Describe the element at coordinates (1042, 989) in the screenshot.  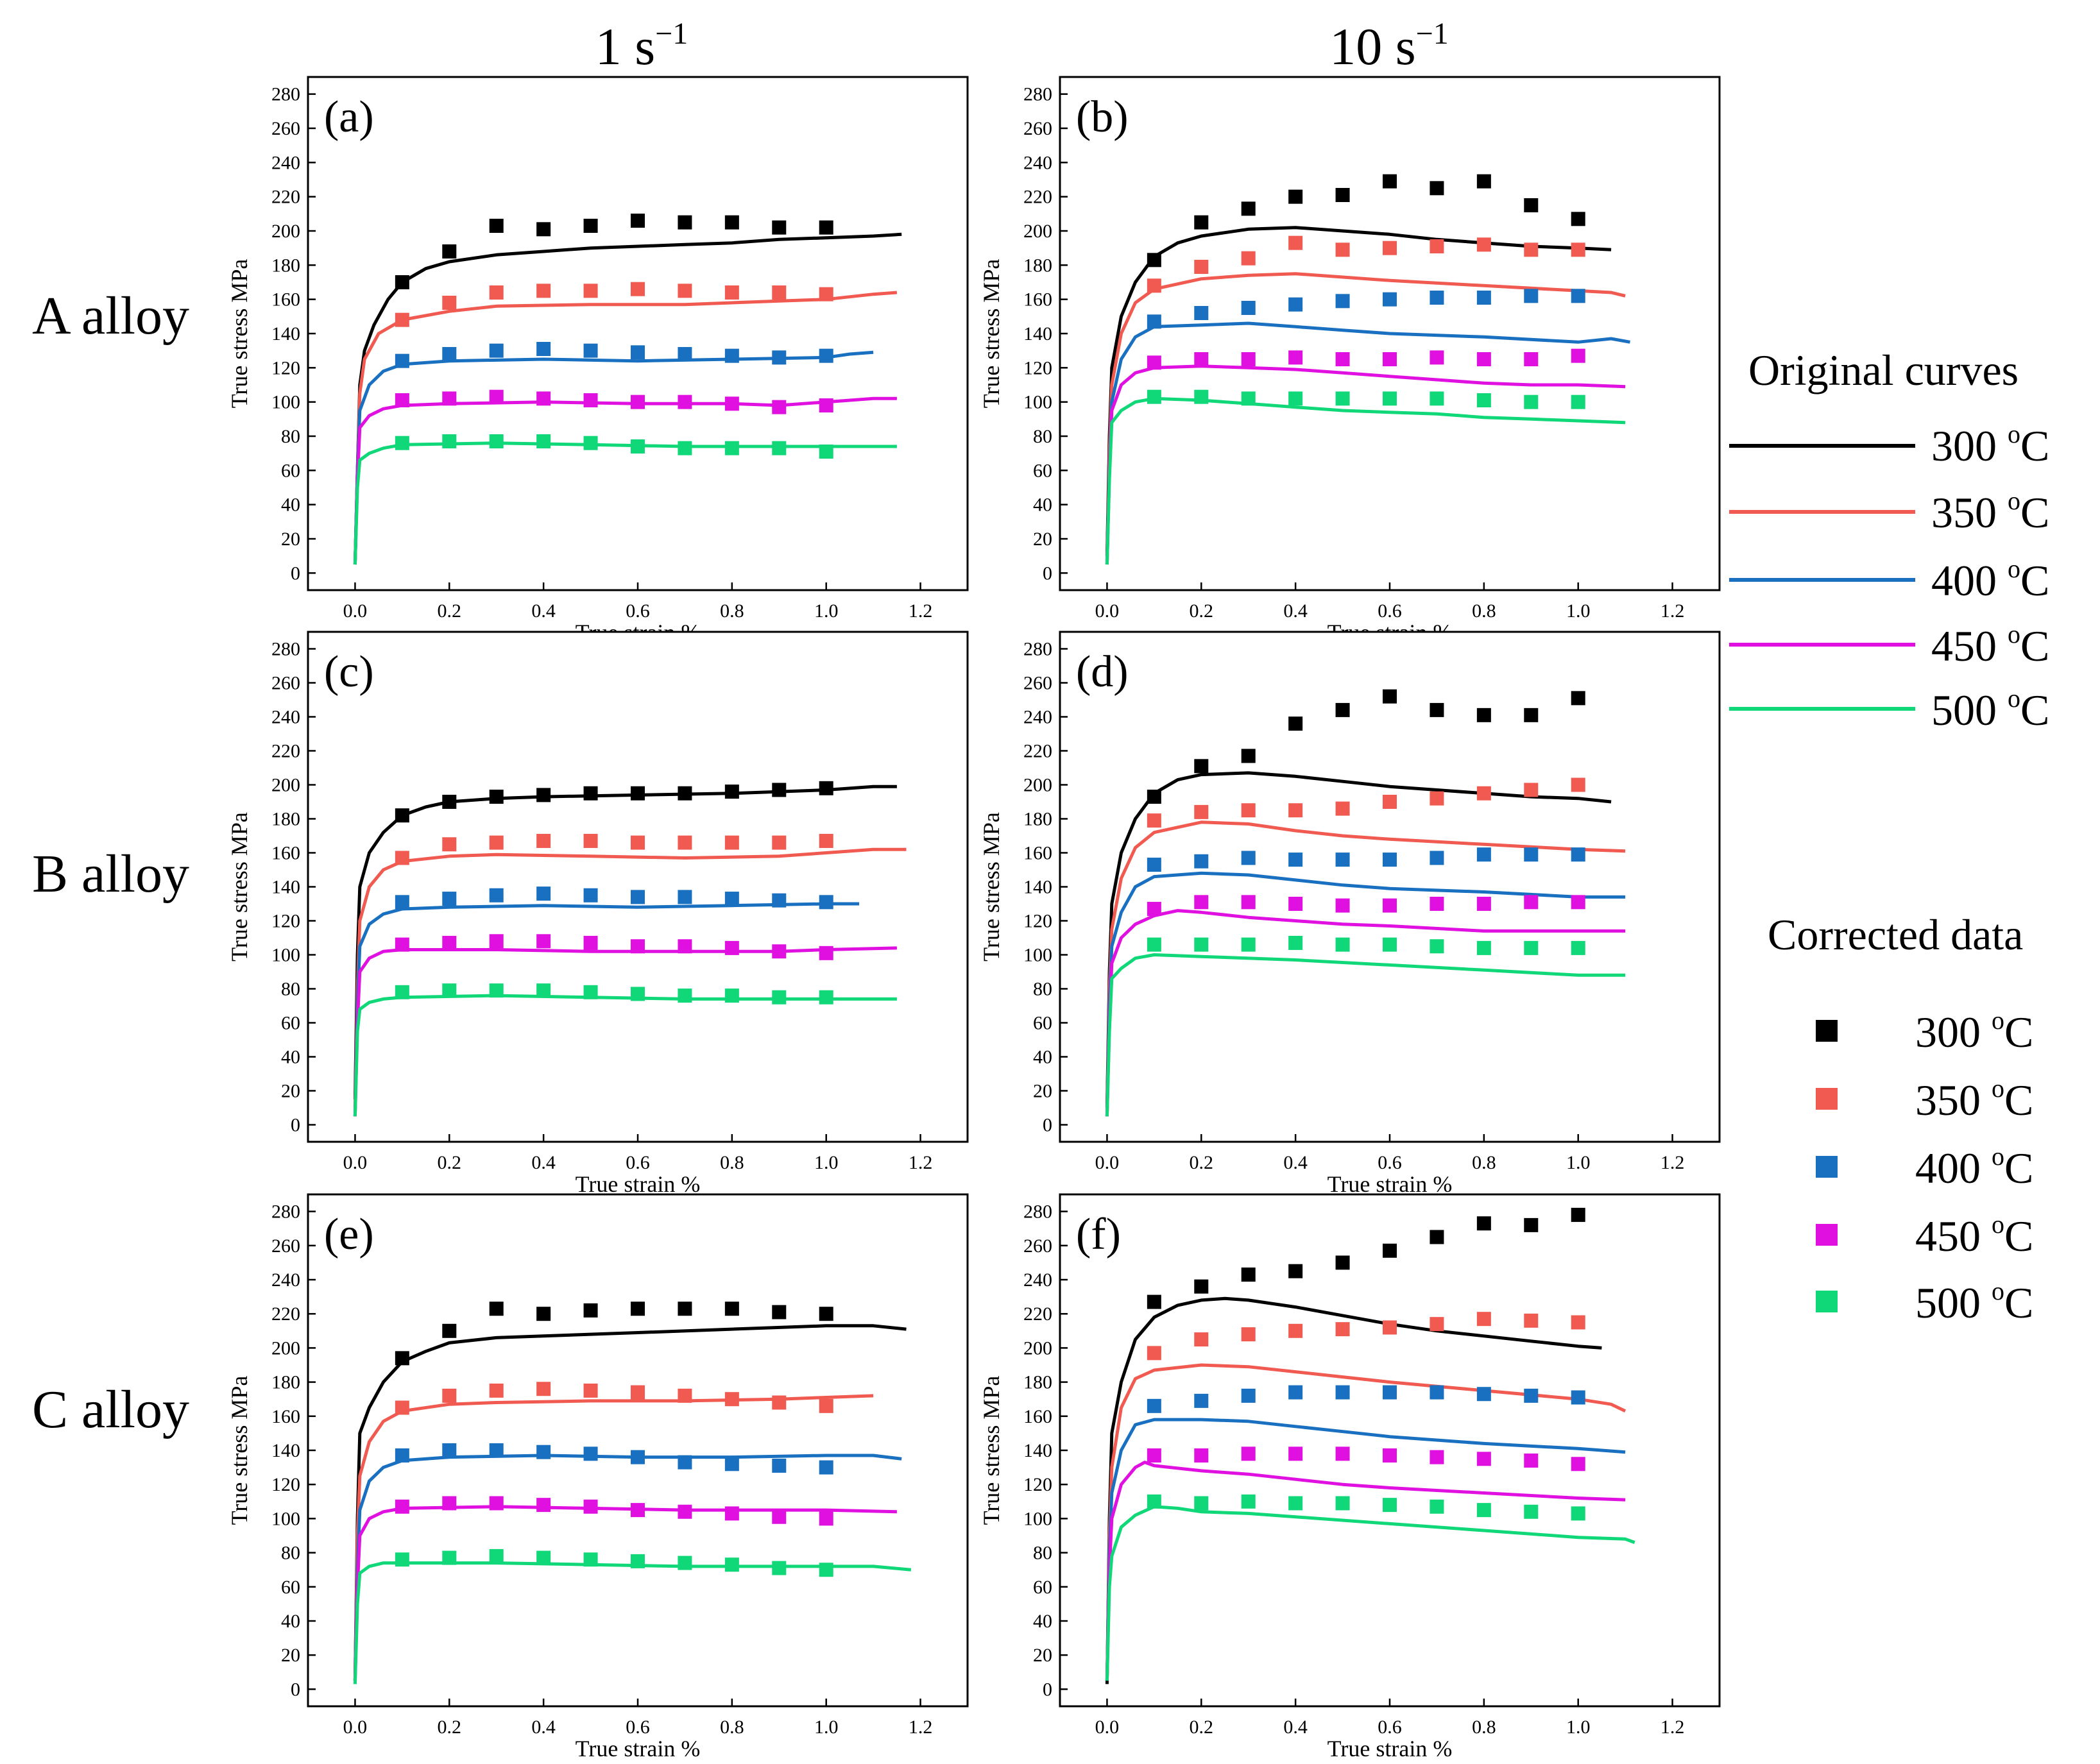
I see `y-tick-label: 80` at that location.